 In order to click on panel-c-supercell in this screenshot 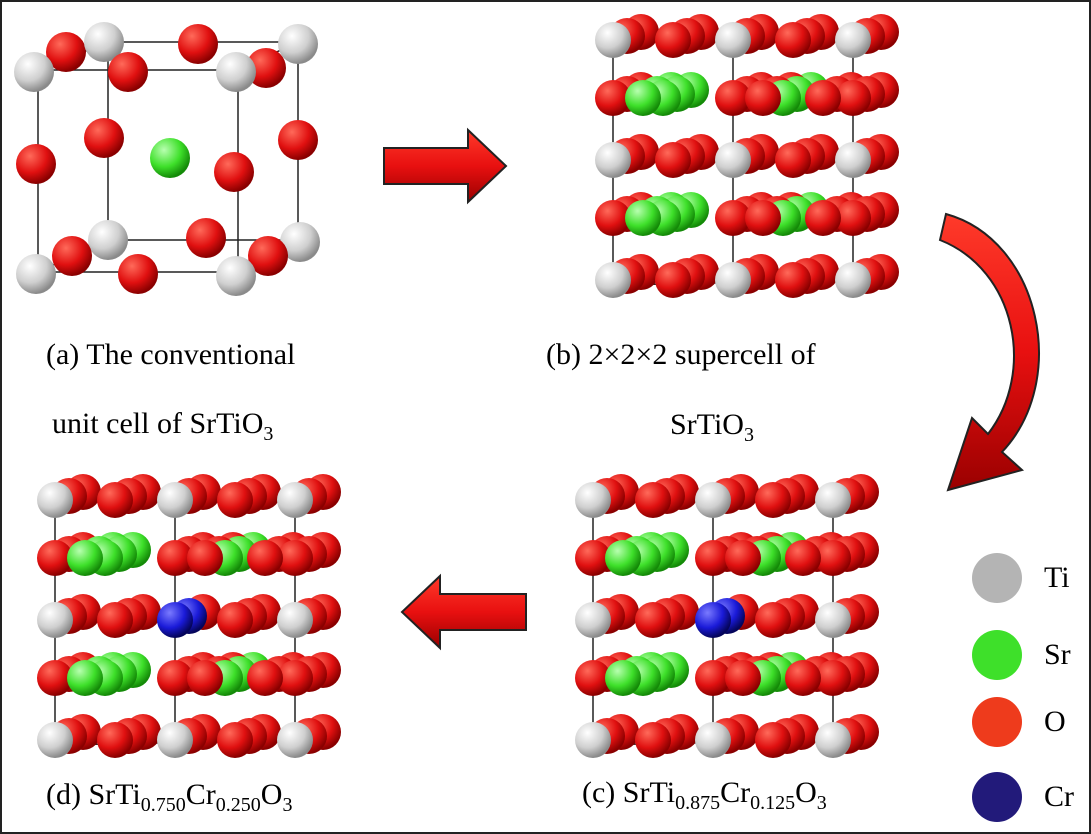, I will do `click(727, 616)`.